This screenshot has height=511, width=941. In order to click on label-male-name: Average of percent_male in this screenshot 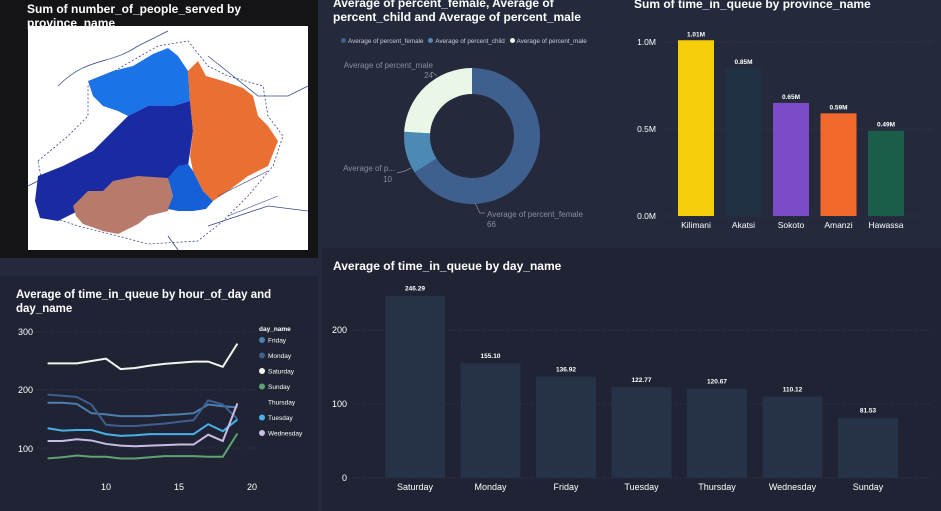, I will do `click(389, 65)`.